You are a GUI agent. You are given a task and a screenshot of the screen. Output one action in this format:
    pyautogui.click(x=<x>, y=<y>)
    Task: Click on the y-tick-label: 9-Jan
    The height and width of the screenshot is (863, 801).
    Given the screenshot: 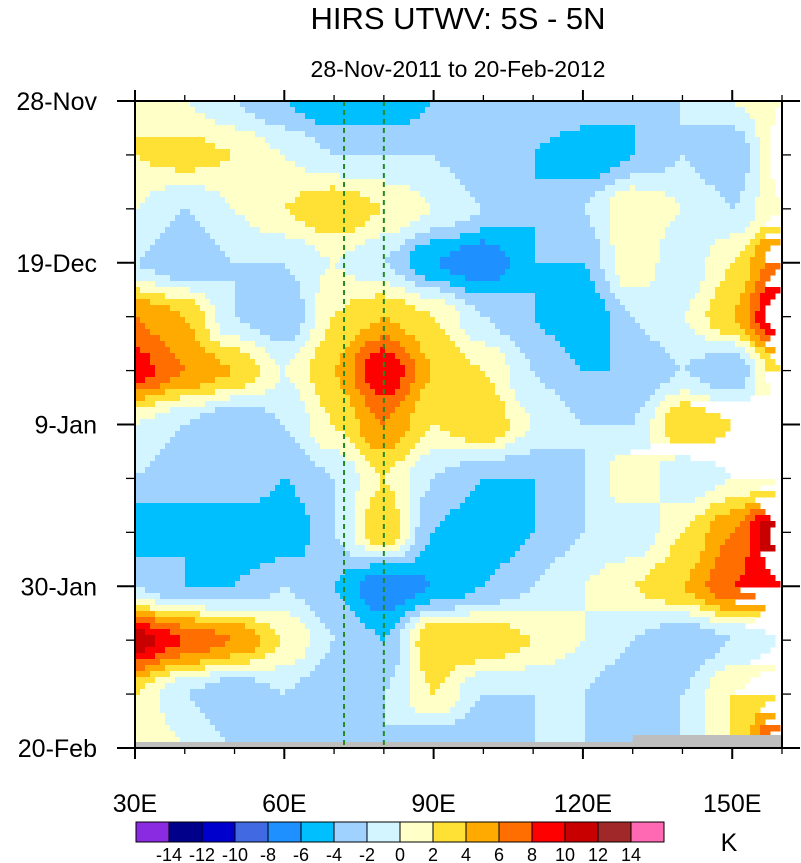 What is the action you would take?
    pyautogui.click(x=65, y=426)
    